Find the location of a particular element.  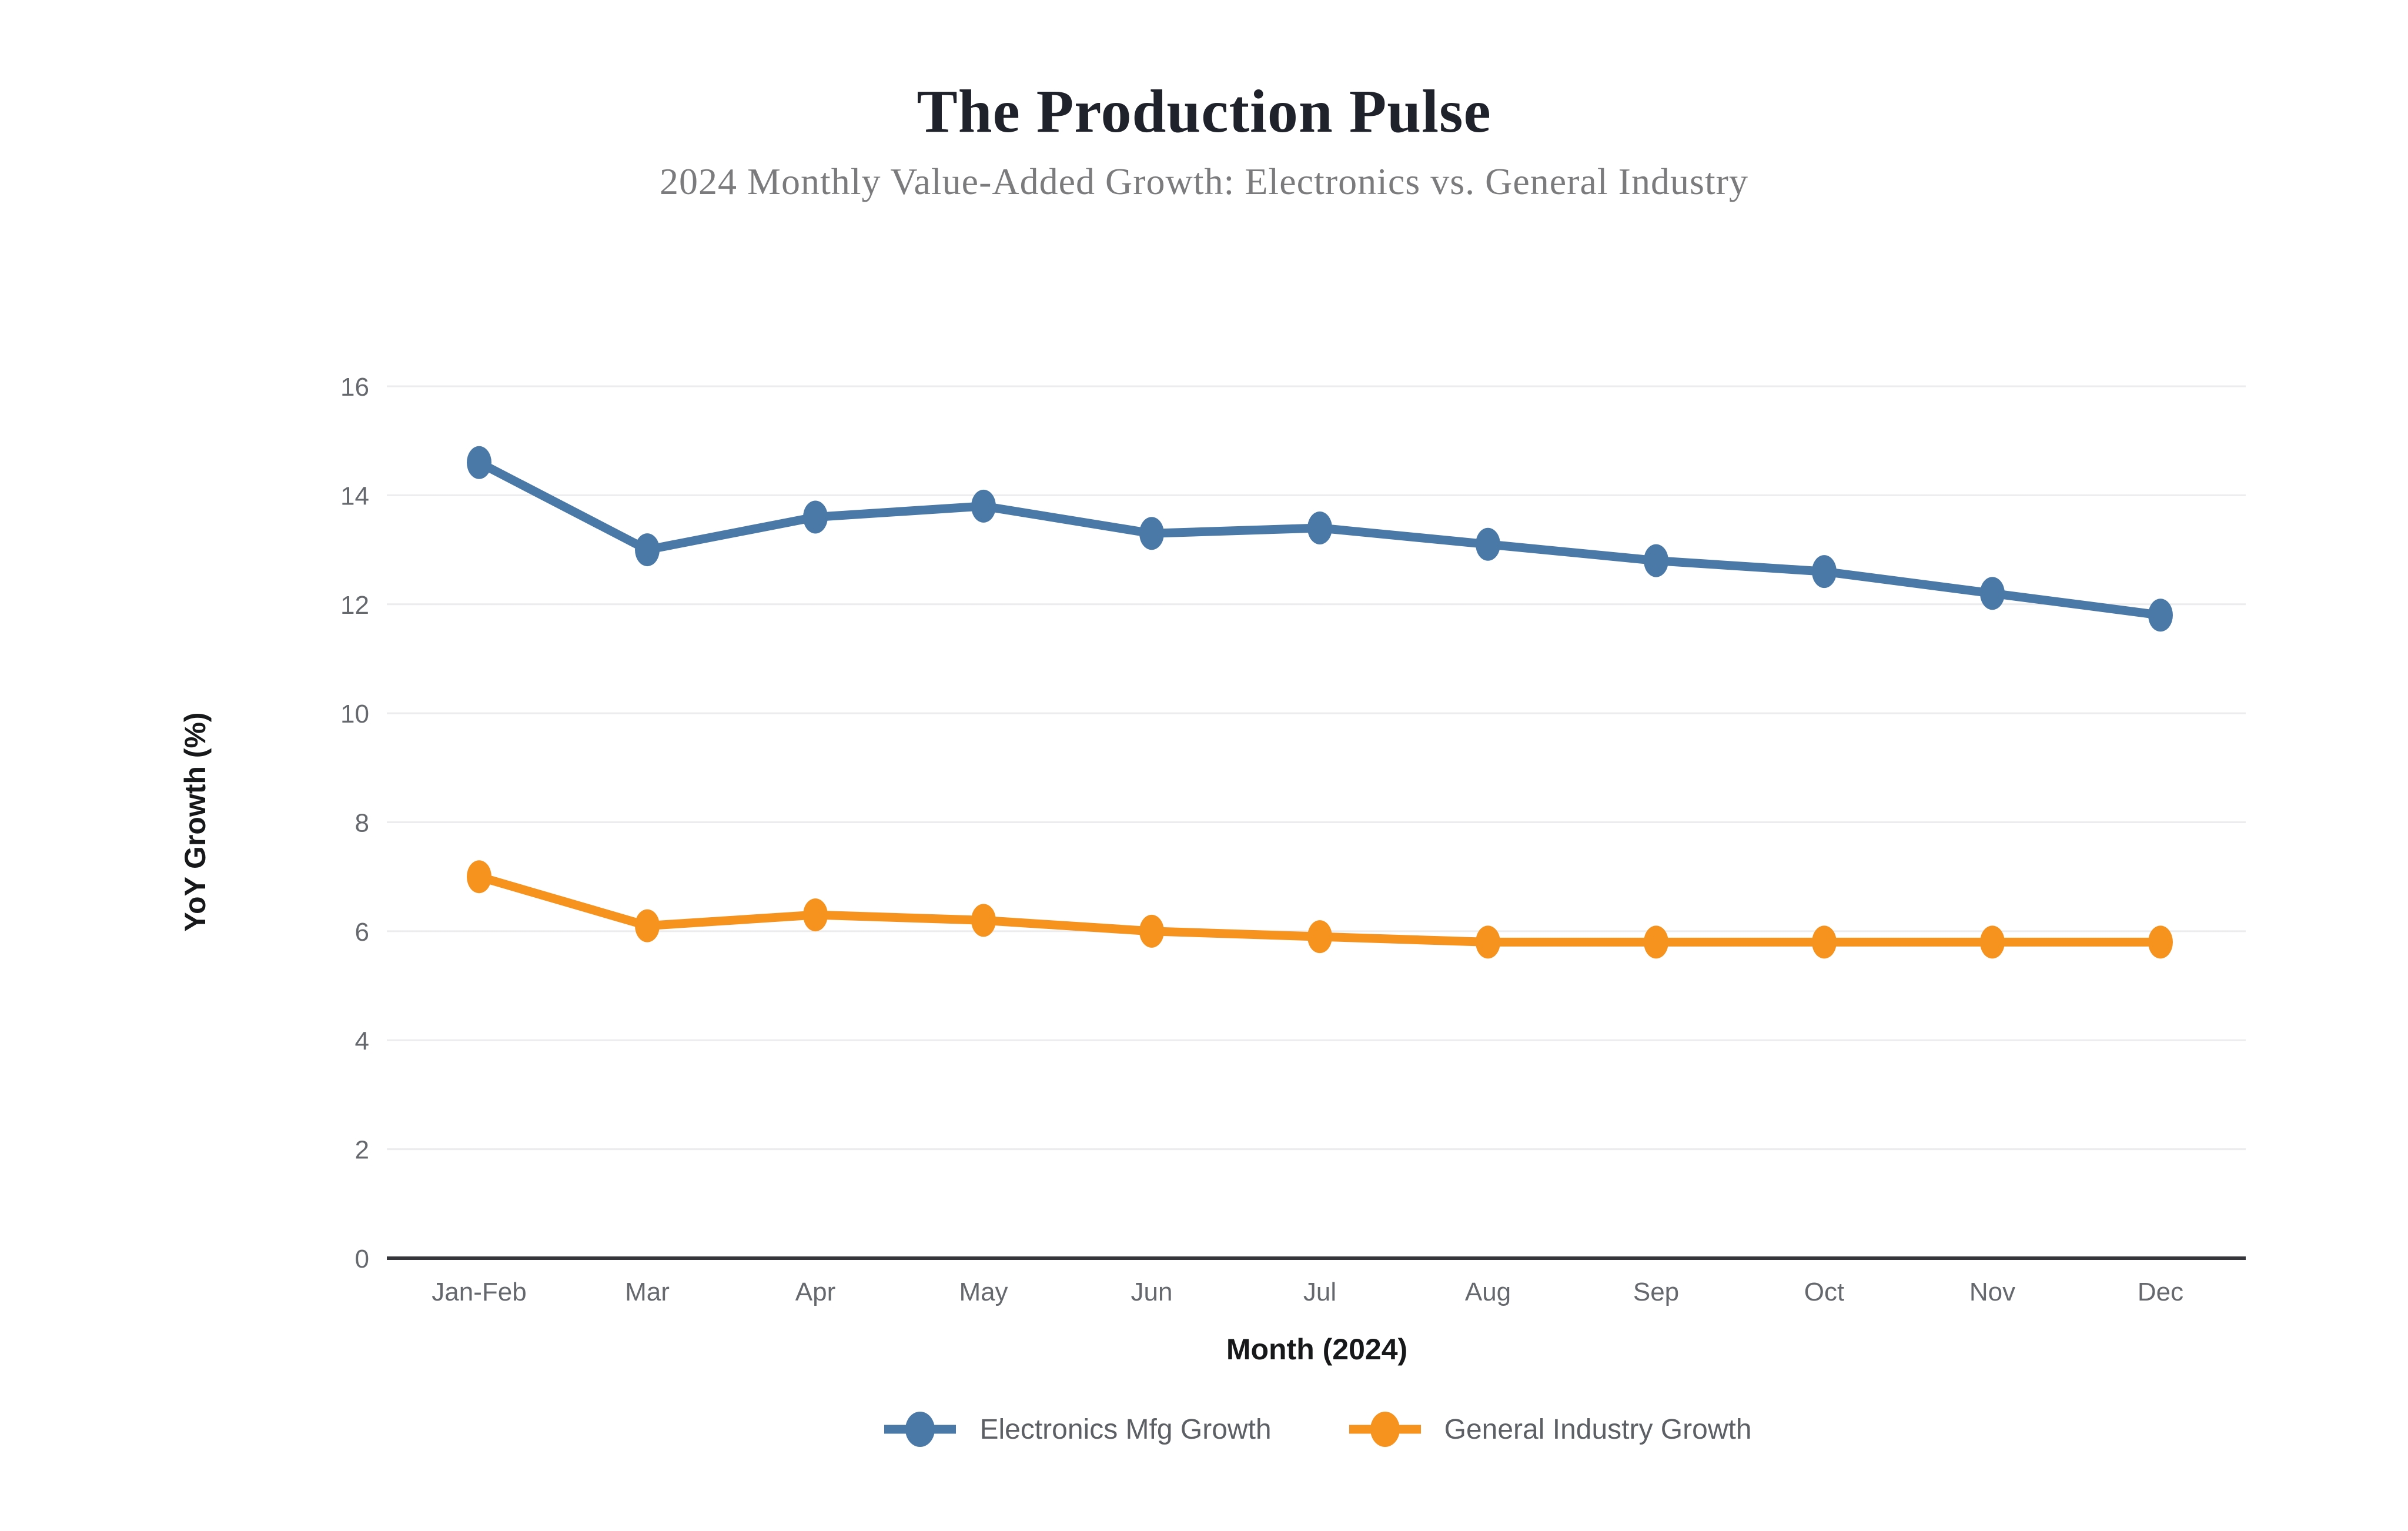

x-tick-label: Jul is located at coordinates (1319, 1292).